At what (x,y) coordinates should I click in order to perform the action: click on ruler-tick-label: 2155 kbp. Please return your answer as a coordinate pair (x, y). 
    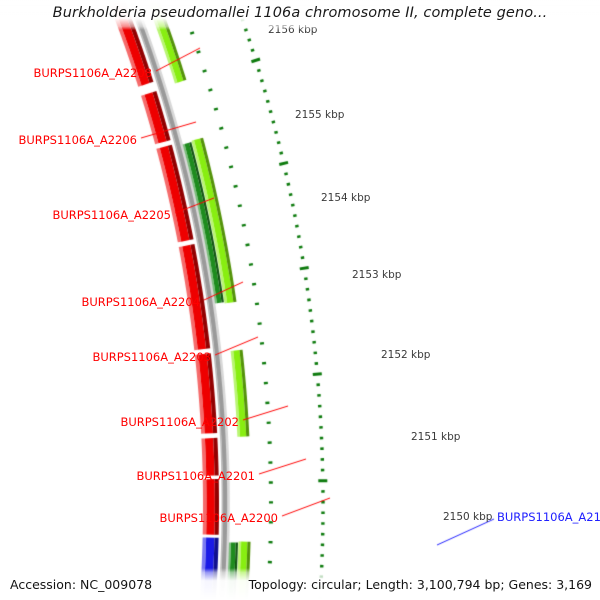
    Looking at the image, I should click on (320, 115).